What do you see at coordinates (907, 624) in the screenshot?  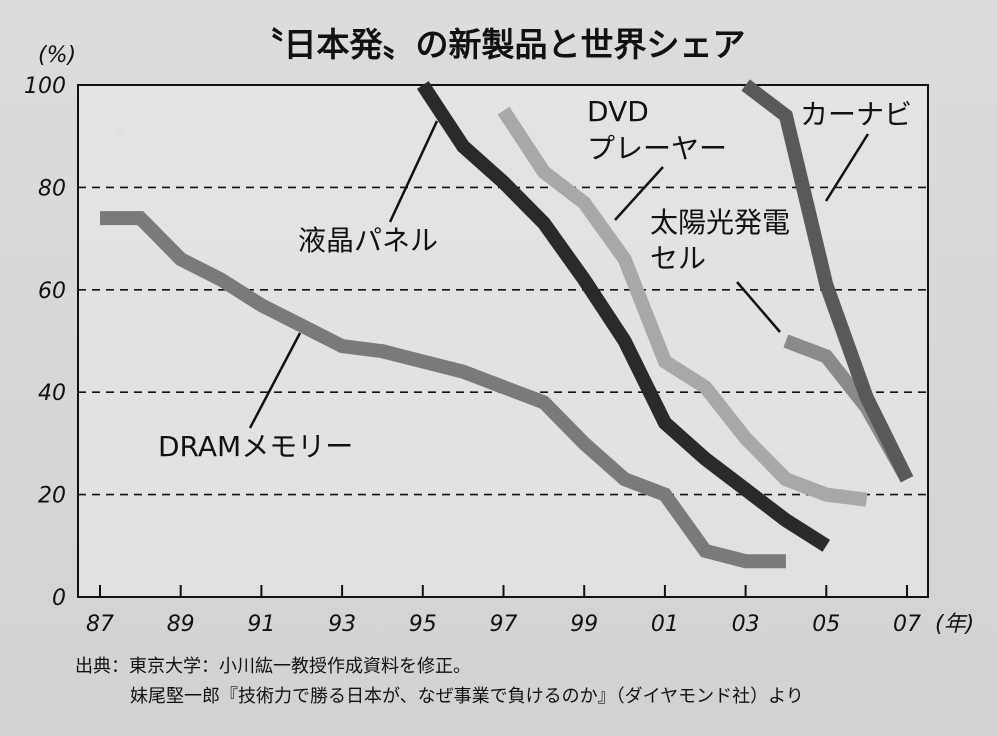 I see `x-tick-label-07: 07` at bounding box center [907, 624].